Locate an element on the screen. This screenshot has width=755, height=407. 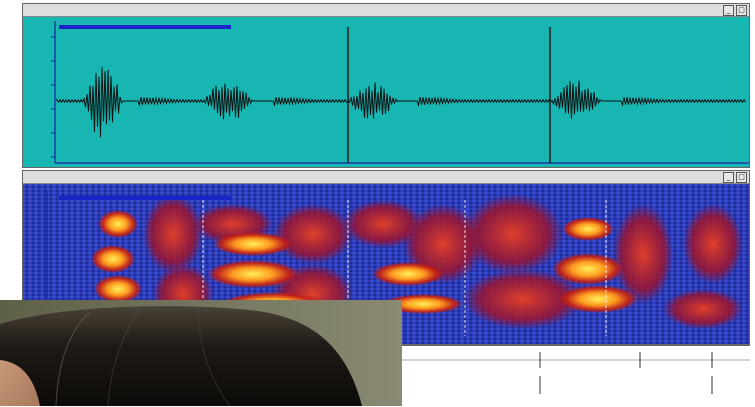
spectrogram-window-controls: _ □ is located at coordinates (735, 177).